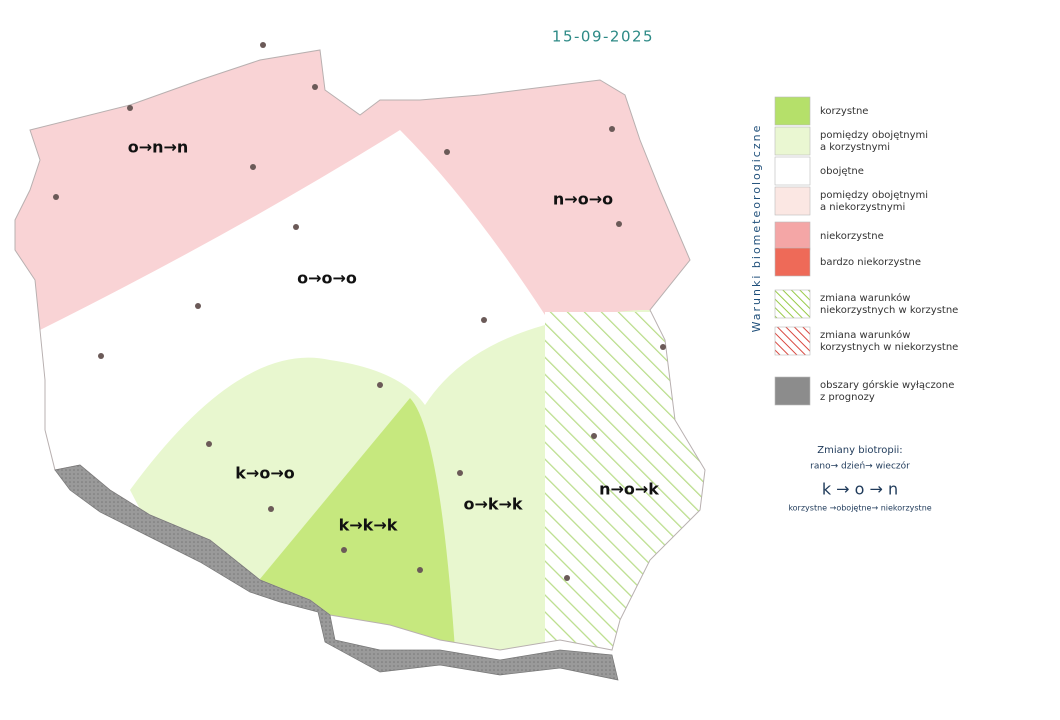 This screenshot has width=1060, height=720. Describe the element at coordinates (583, 199) in the screenshot. I see `region-label: n→o→o` at that location.